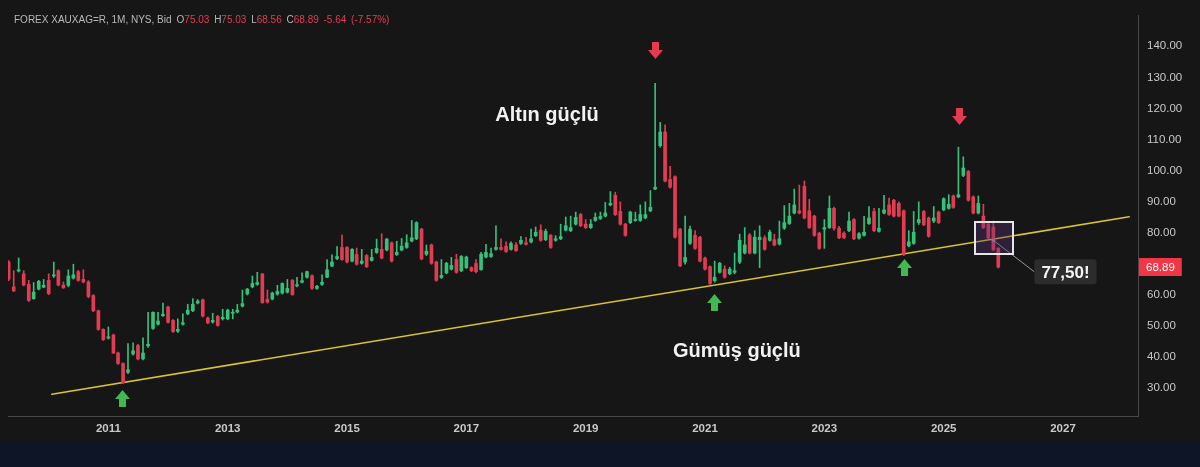 This screenshot has width=1200, height=467. I want to click on chart-title: FOREX XAUXAG=R, 1M, NYS, Bid, so click(93, 19).